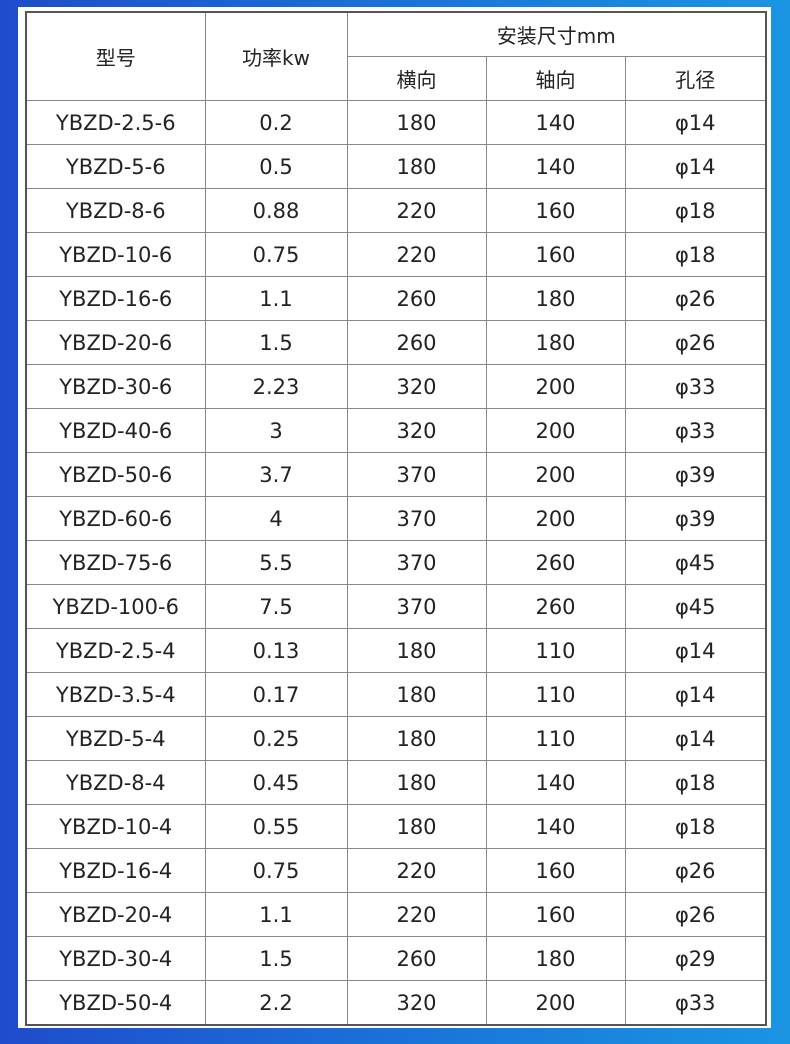 The width and height of the screenshot is (790, 1044). What do you see at coordinates (115, 914) in the screenshot?
I see `cell-model: YBZD-20-4` at bounding box center [115, 914].